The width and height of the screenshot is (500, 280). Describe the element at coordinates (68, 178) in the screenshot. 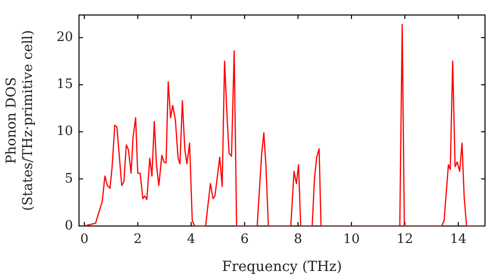

I see `y-tick-label: 5` at that location.